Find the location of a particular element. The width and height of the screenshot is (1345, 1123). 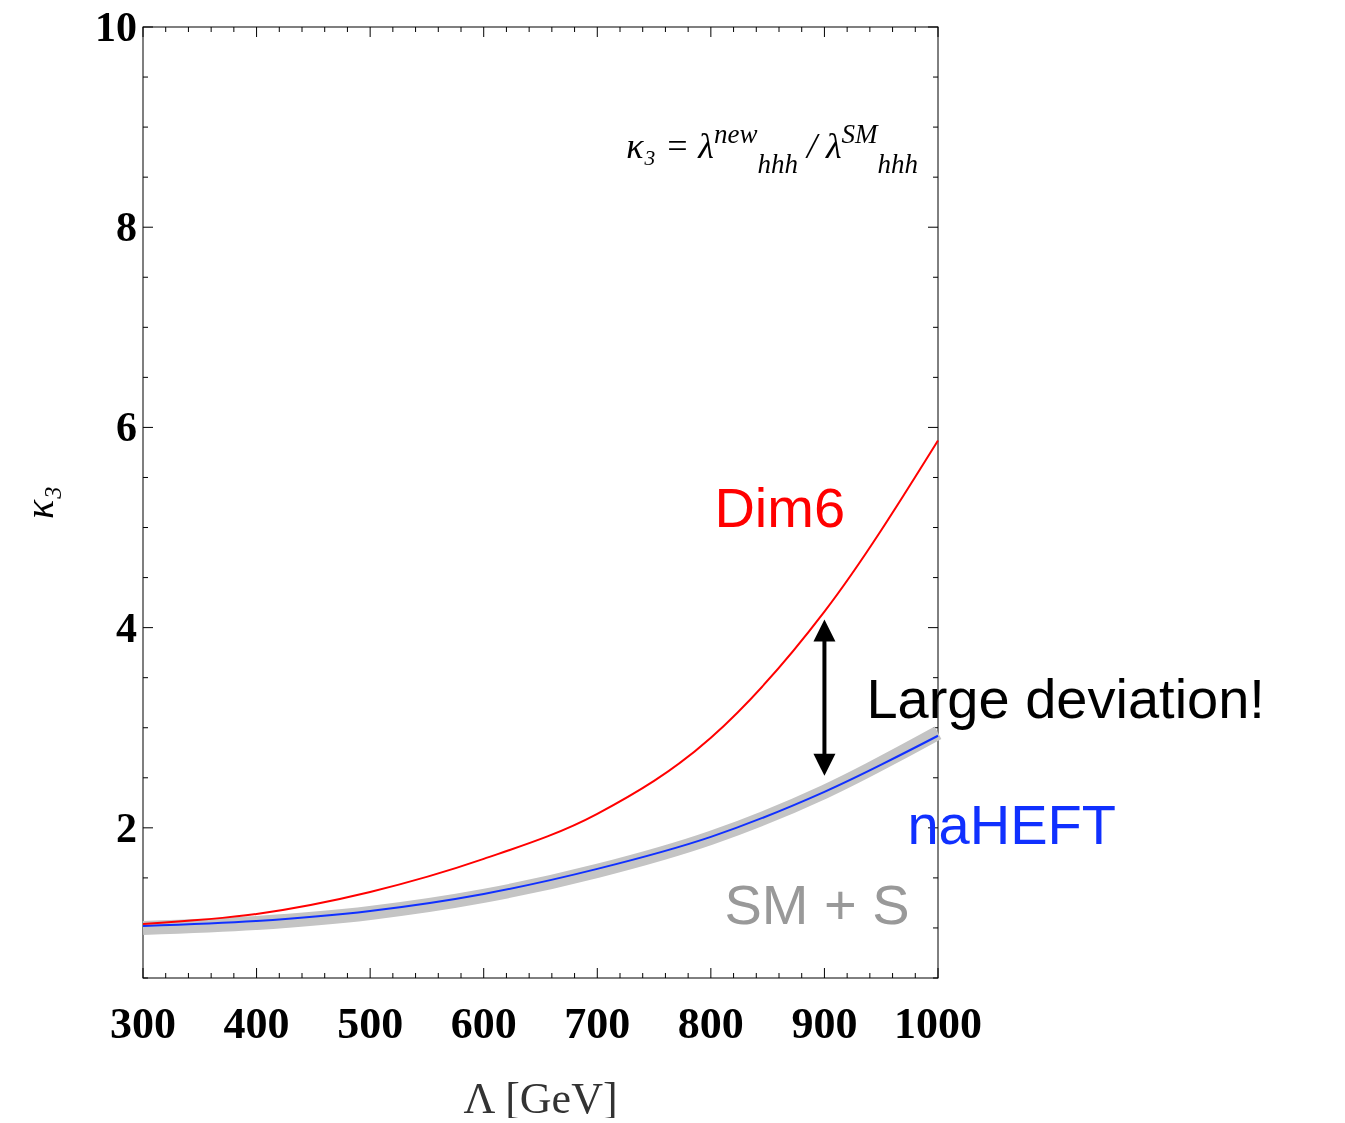

y-tick-label: 8 is located at coordinates (126, 227).